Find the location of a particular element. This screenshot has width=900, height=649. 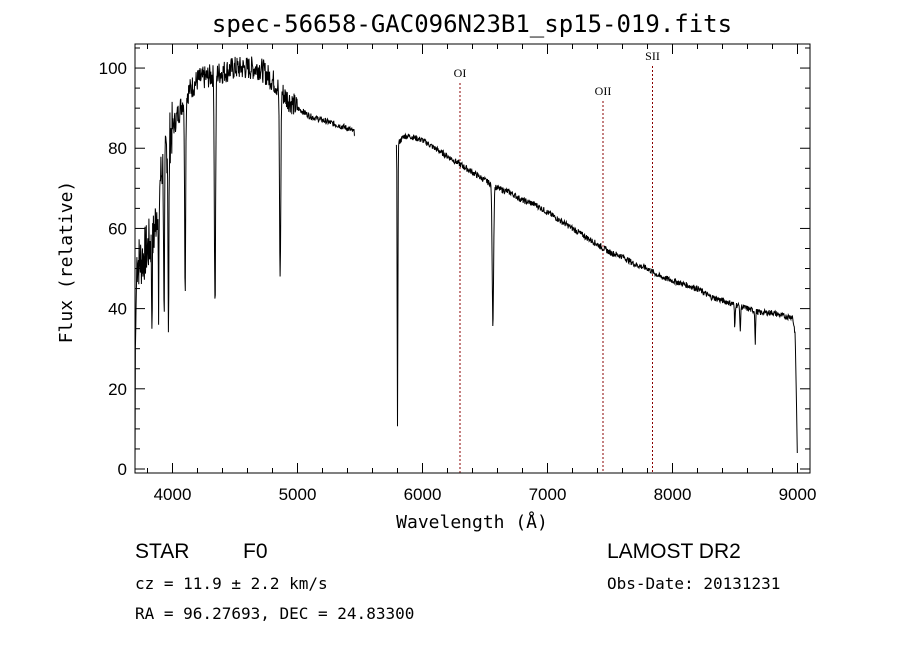

chart-title: spec-56658-GAC096N23B1_sp15-019.fits is located at coordinates (472, 24).